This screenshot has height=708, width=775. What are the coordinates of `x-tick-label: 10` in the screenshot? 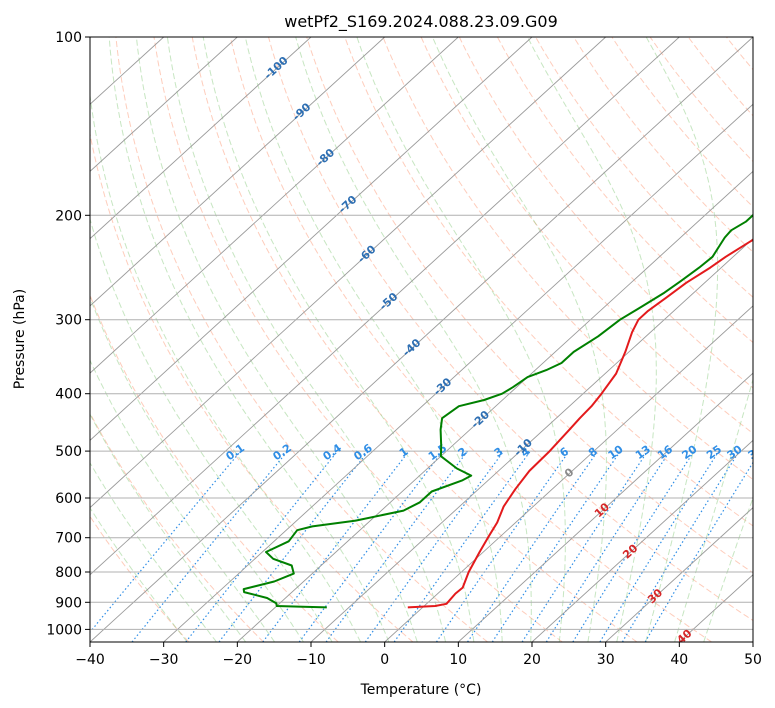 It's located at (458, 660).